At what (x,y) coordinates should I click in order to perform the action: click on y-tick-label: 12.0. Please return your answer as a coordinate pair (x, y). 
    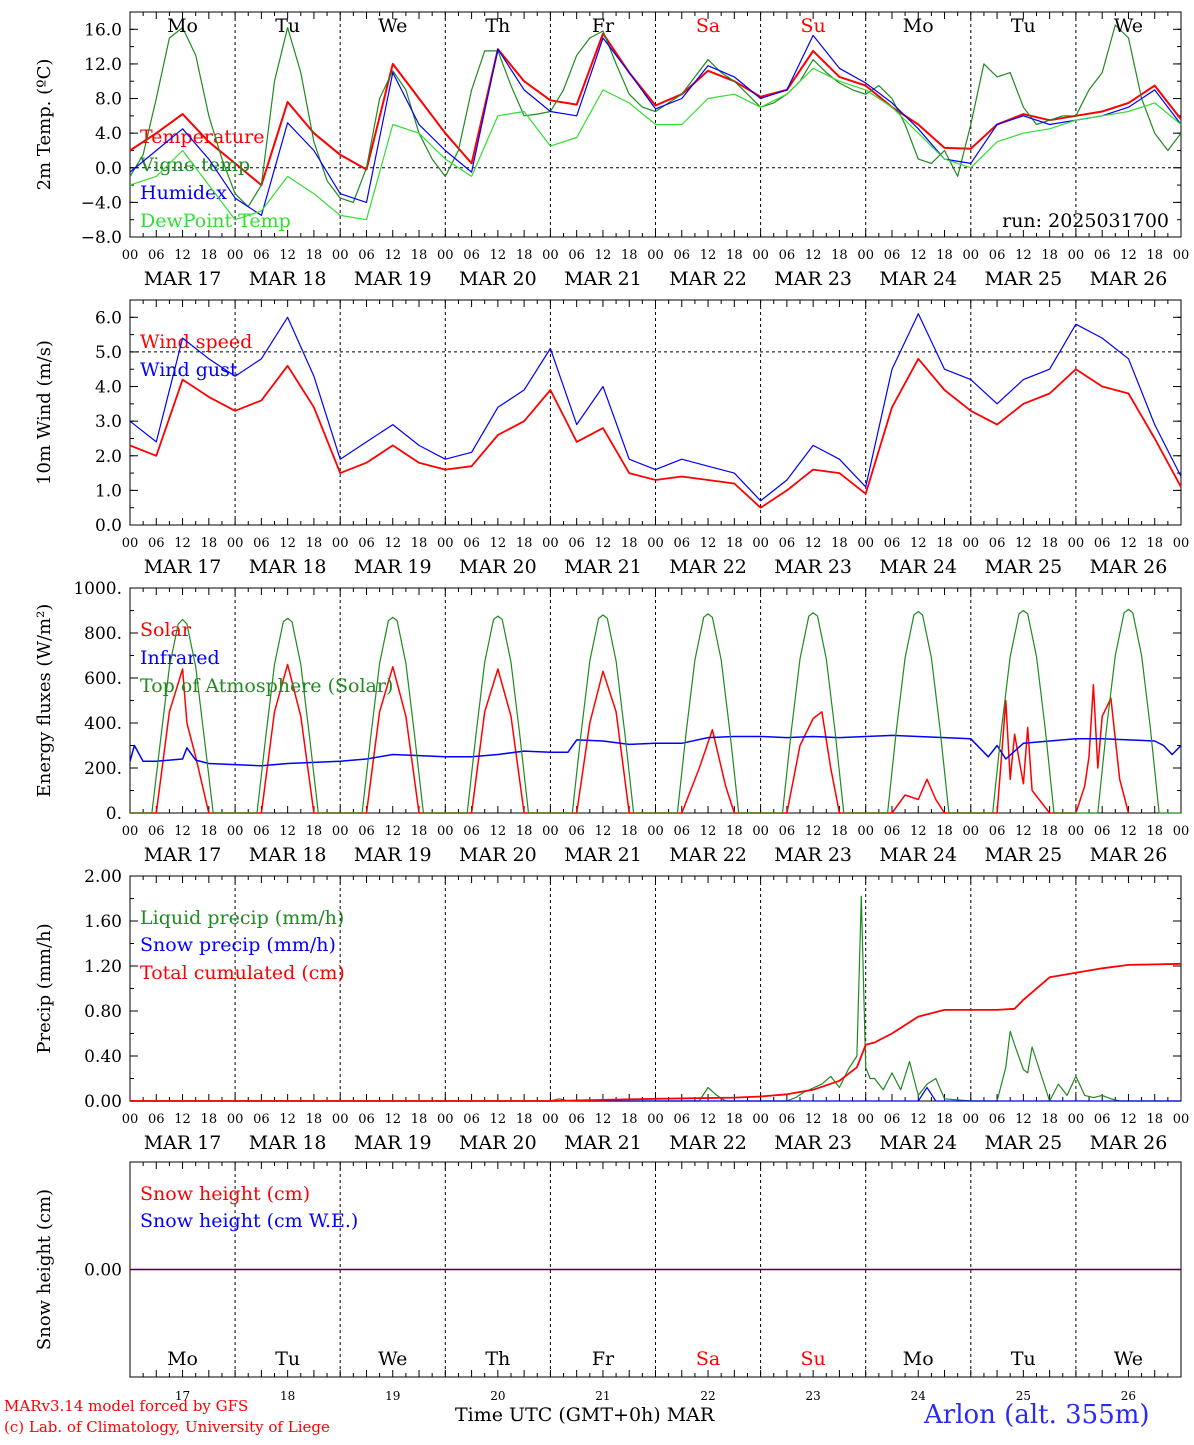
    Looking at the image, I should click on (103, 65).